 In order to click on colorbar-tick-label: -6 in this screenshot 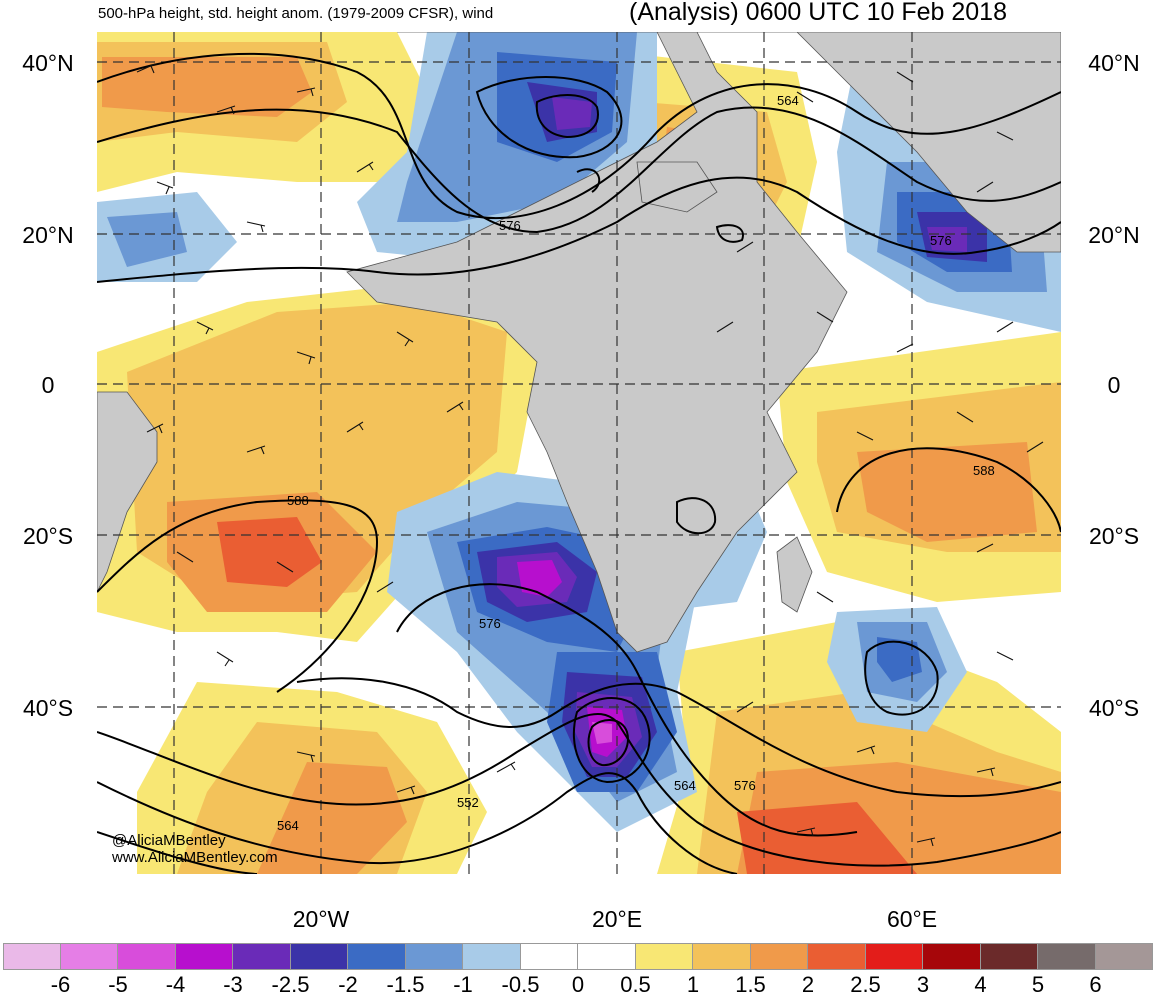, I will do `click(60, 984)`.